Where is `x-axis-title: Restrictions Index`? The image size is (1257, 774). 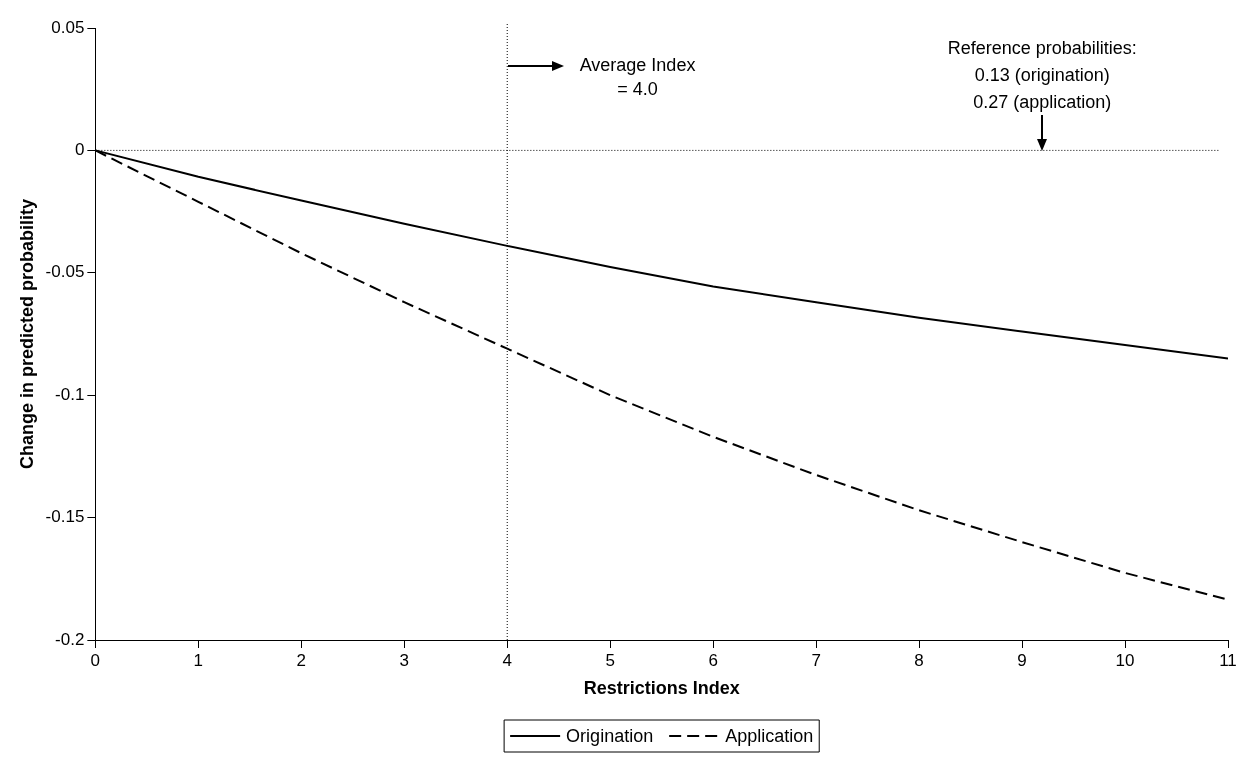
x-axis-title: Restrictions Index is located at coordinates (661, 688).